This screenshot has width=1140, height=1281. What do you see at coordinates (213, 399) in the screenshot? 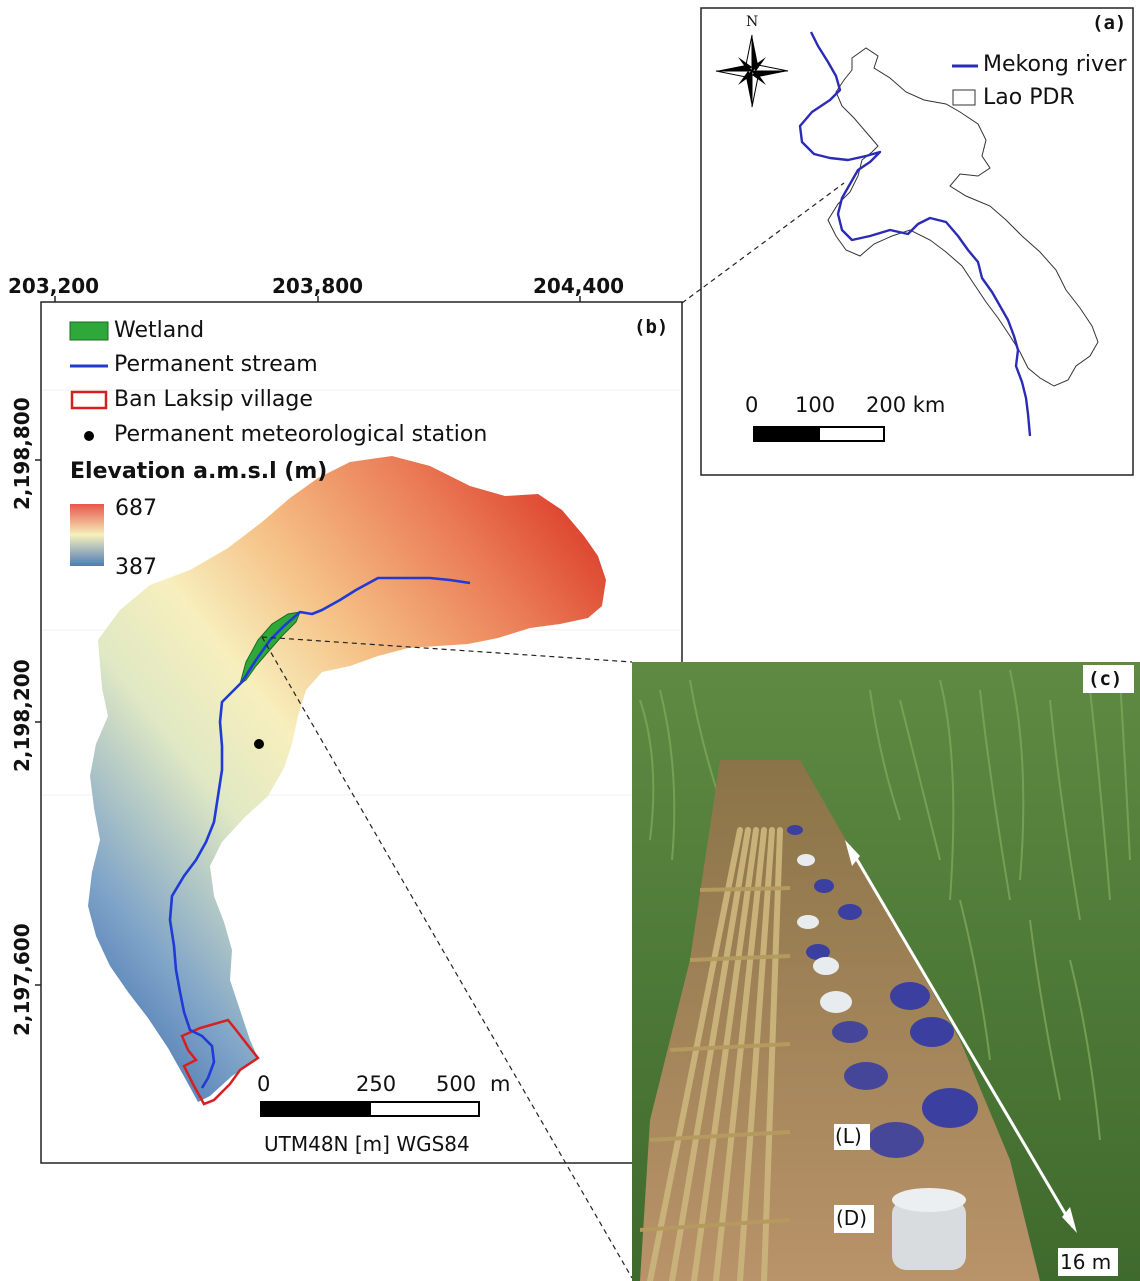
I see `legend-village-label: Ban Laksip village` at bounding box center [213, 399].